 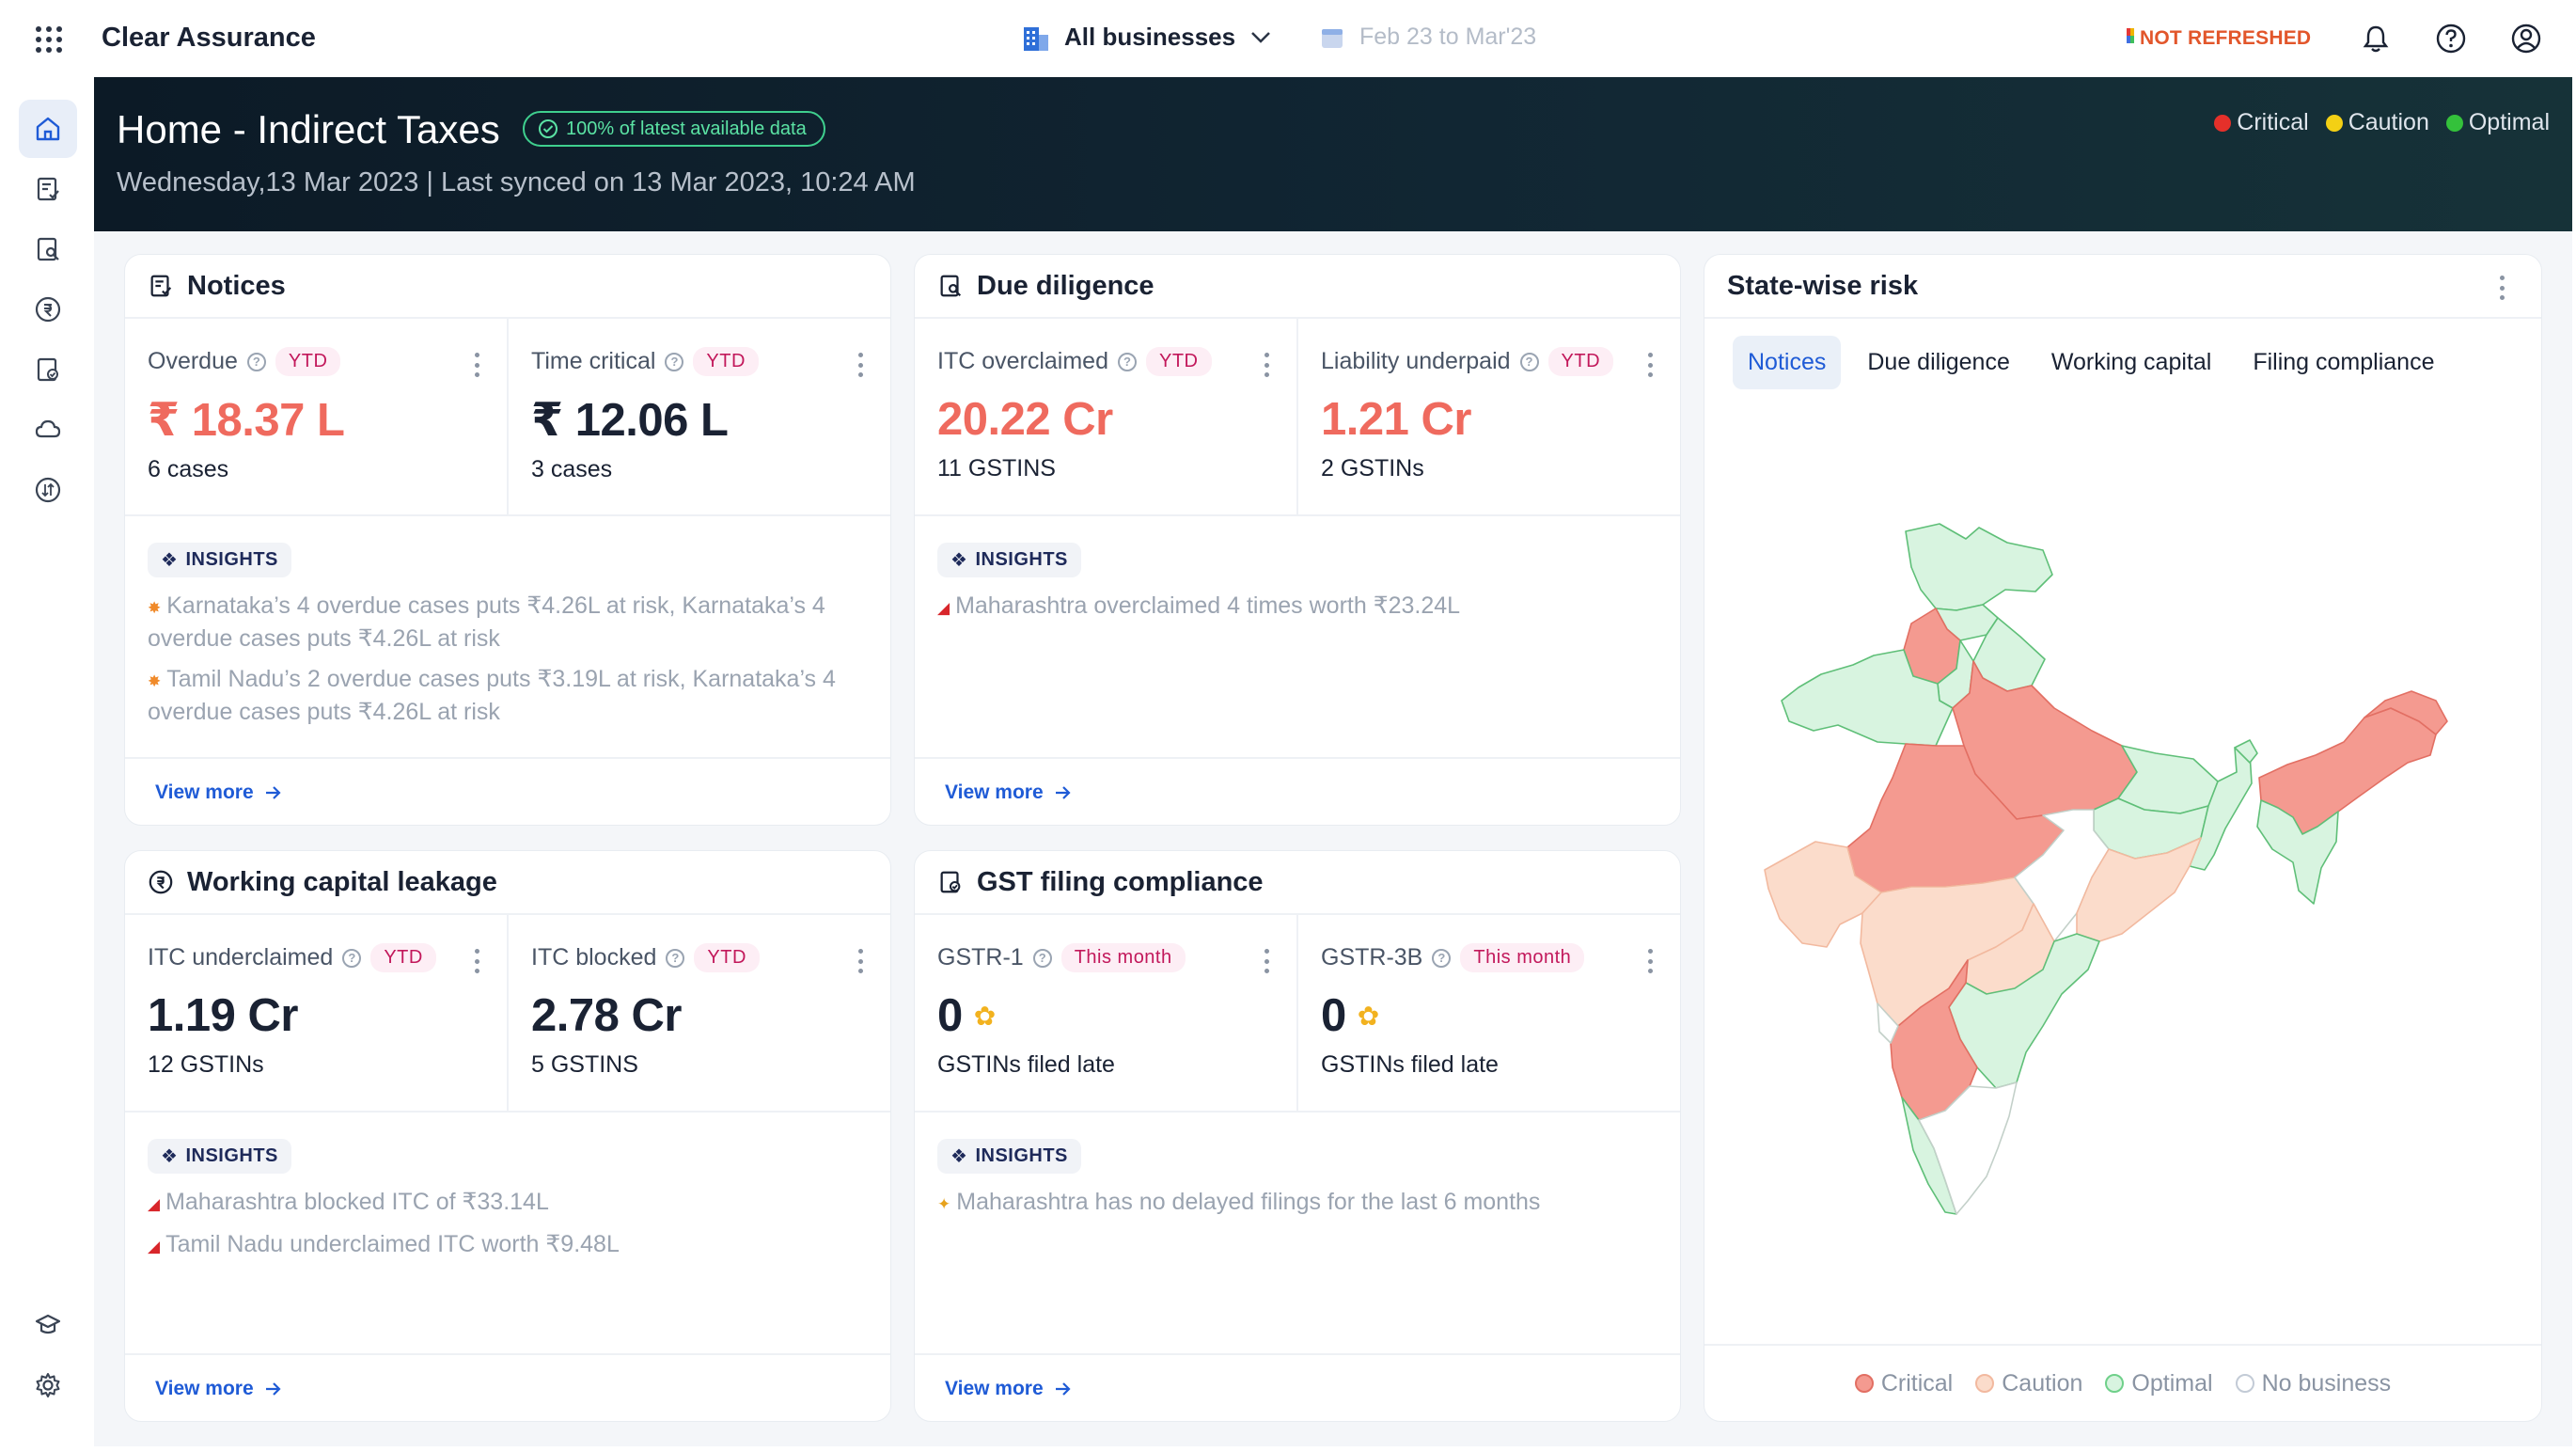 I want to click on working-capital-card-header: Working capital leakage, so click(x=508, y=883).